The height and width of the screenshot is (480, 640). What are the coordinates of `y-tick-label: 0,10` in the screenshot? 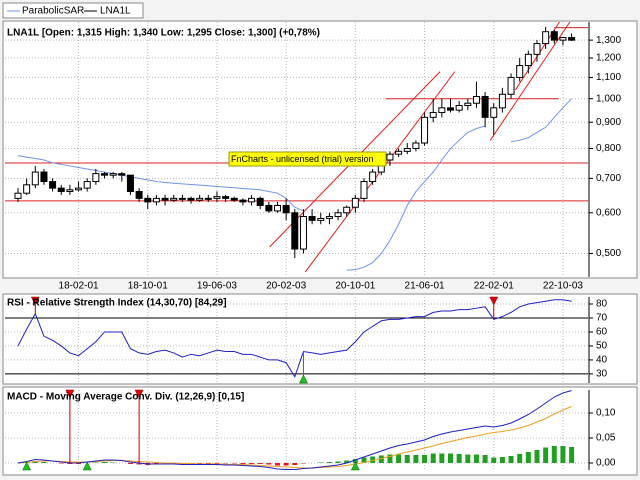 It's located at (606, 413).